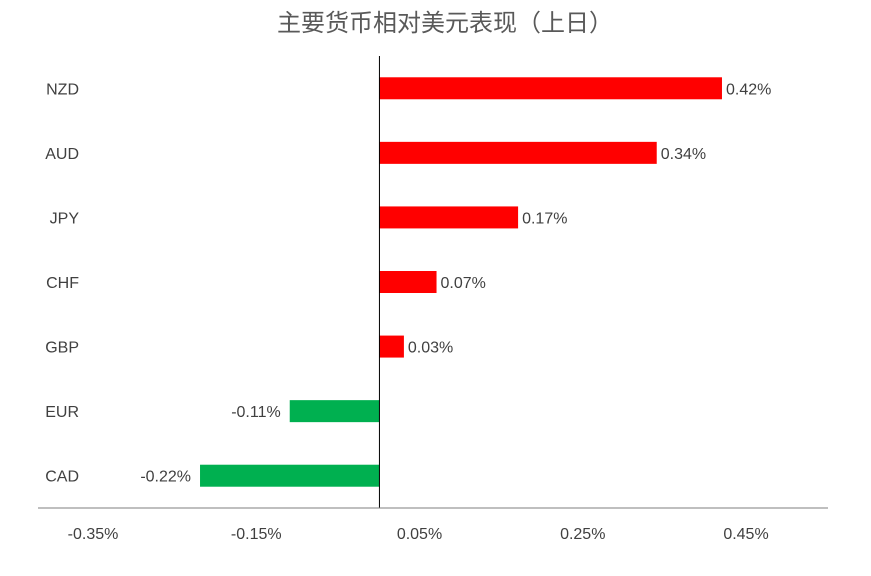  Describe the element at coordinates (62, 283) in the screenshot. I see `category-label-chf: CHF` at that location.